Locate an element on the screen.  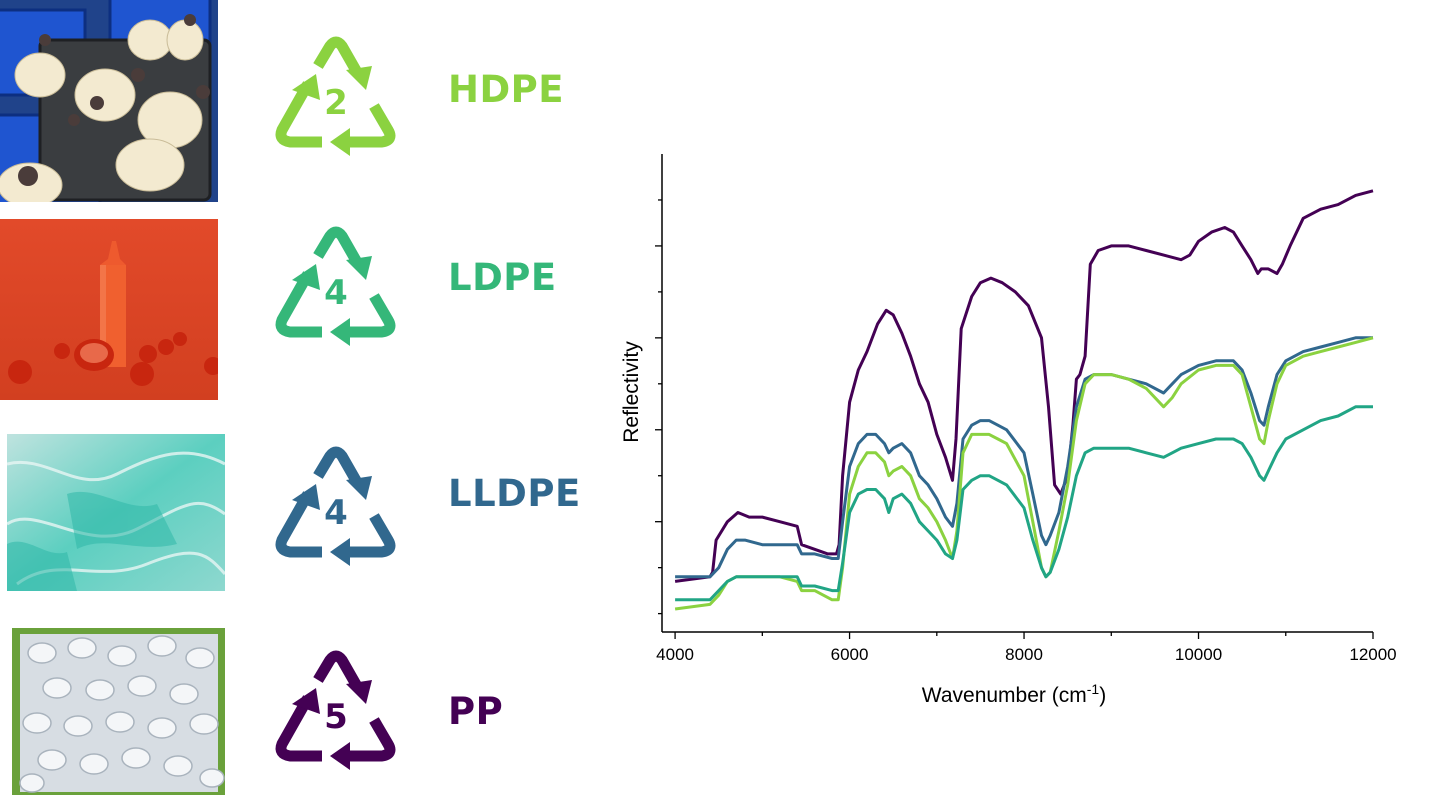
label-ldpe: LDPE is located at coordinates (502, 277).